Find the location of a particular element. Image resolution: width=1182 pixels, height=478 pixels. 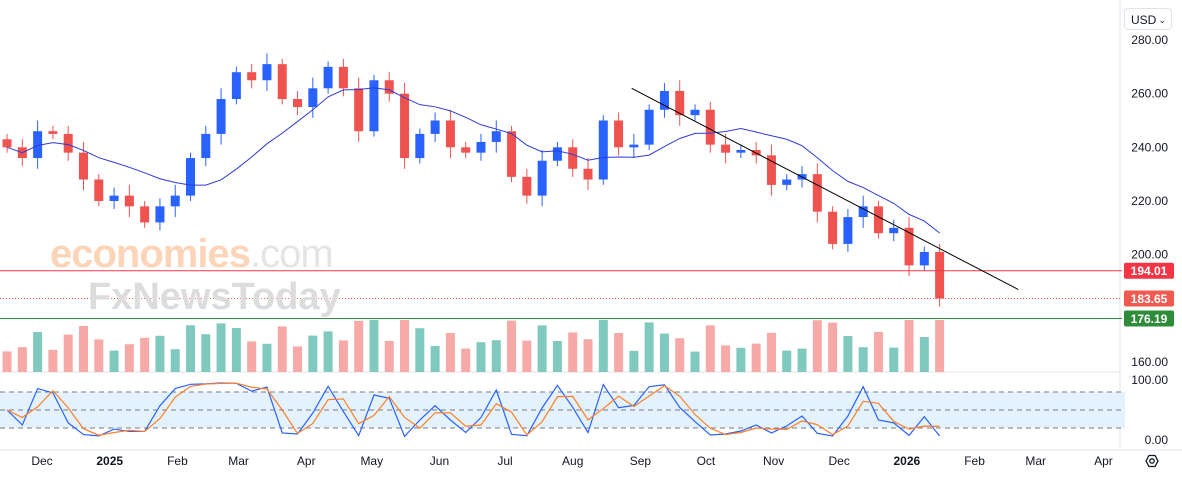

settings-dot is located at coordinates (1152, 461).